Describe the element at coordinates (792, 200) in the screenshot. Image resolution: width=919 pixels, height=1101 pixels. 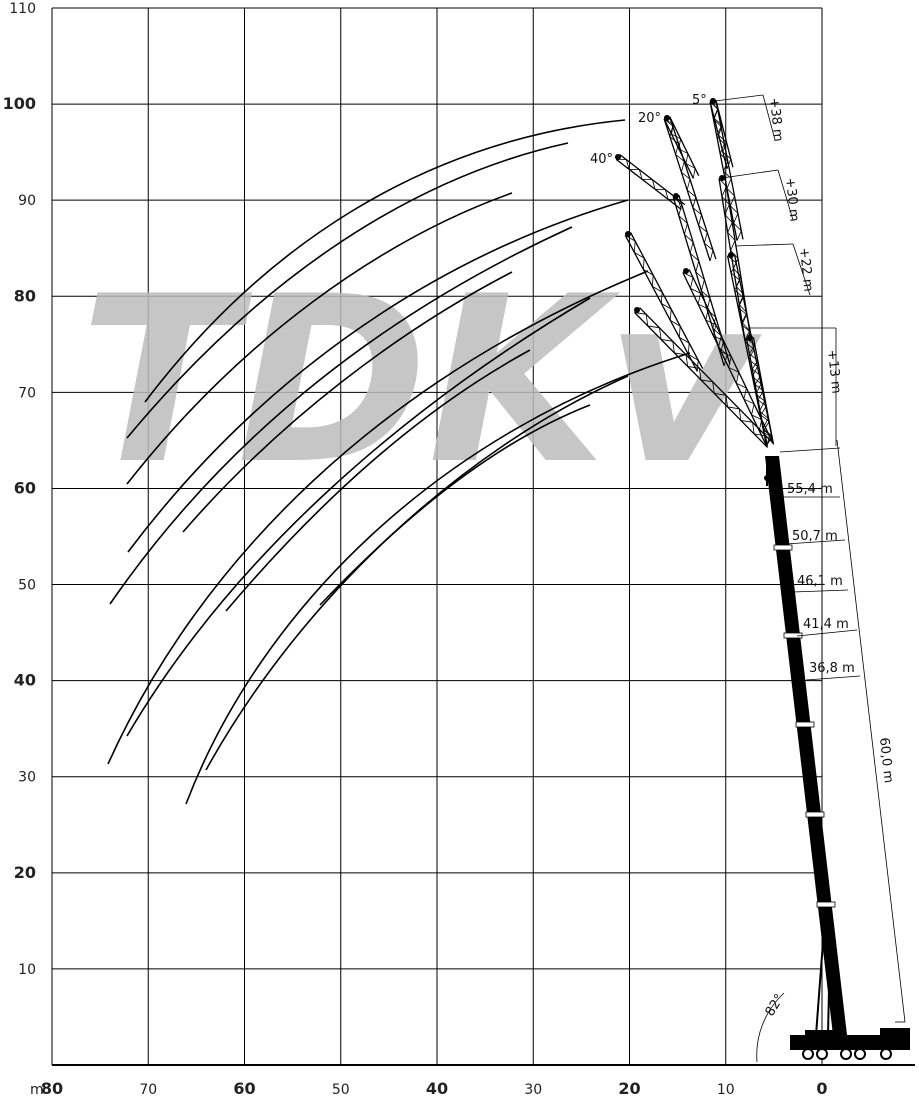
I see `jib-length-label: +30 m` at that location.